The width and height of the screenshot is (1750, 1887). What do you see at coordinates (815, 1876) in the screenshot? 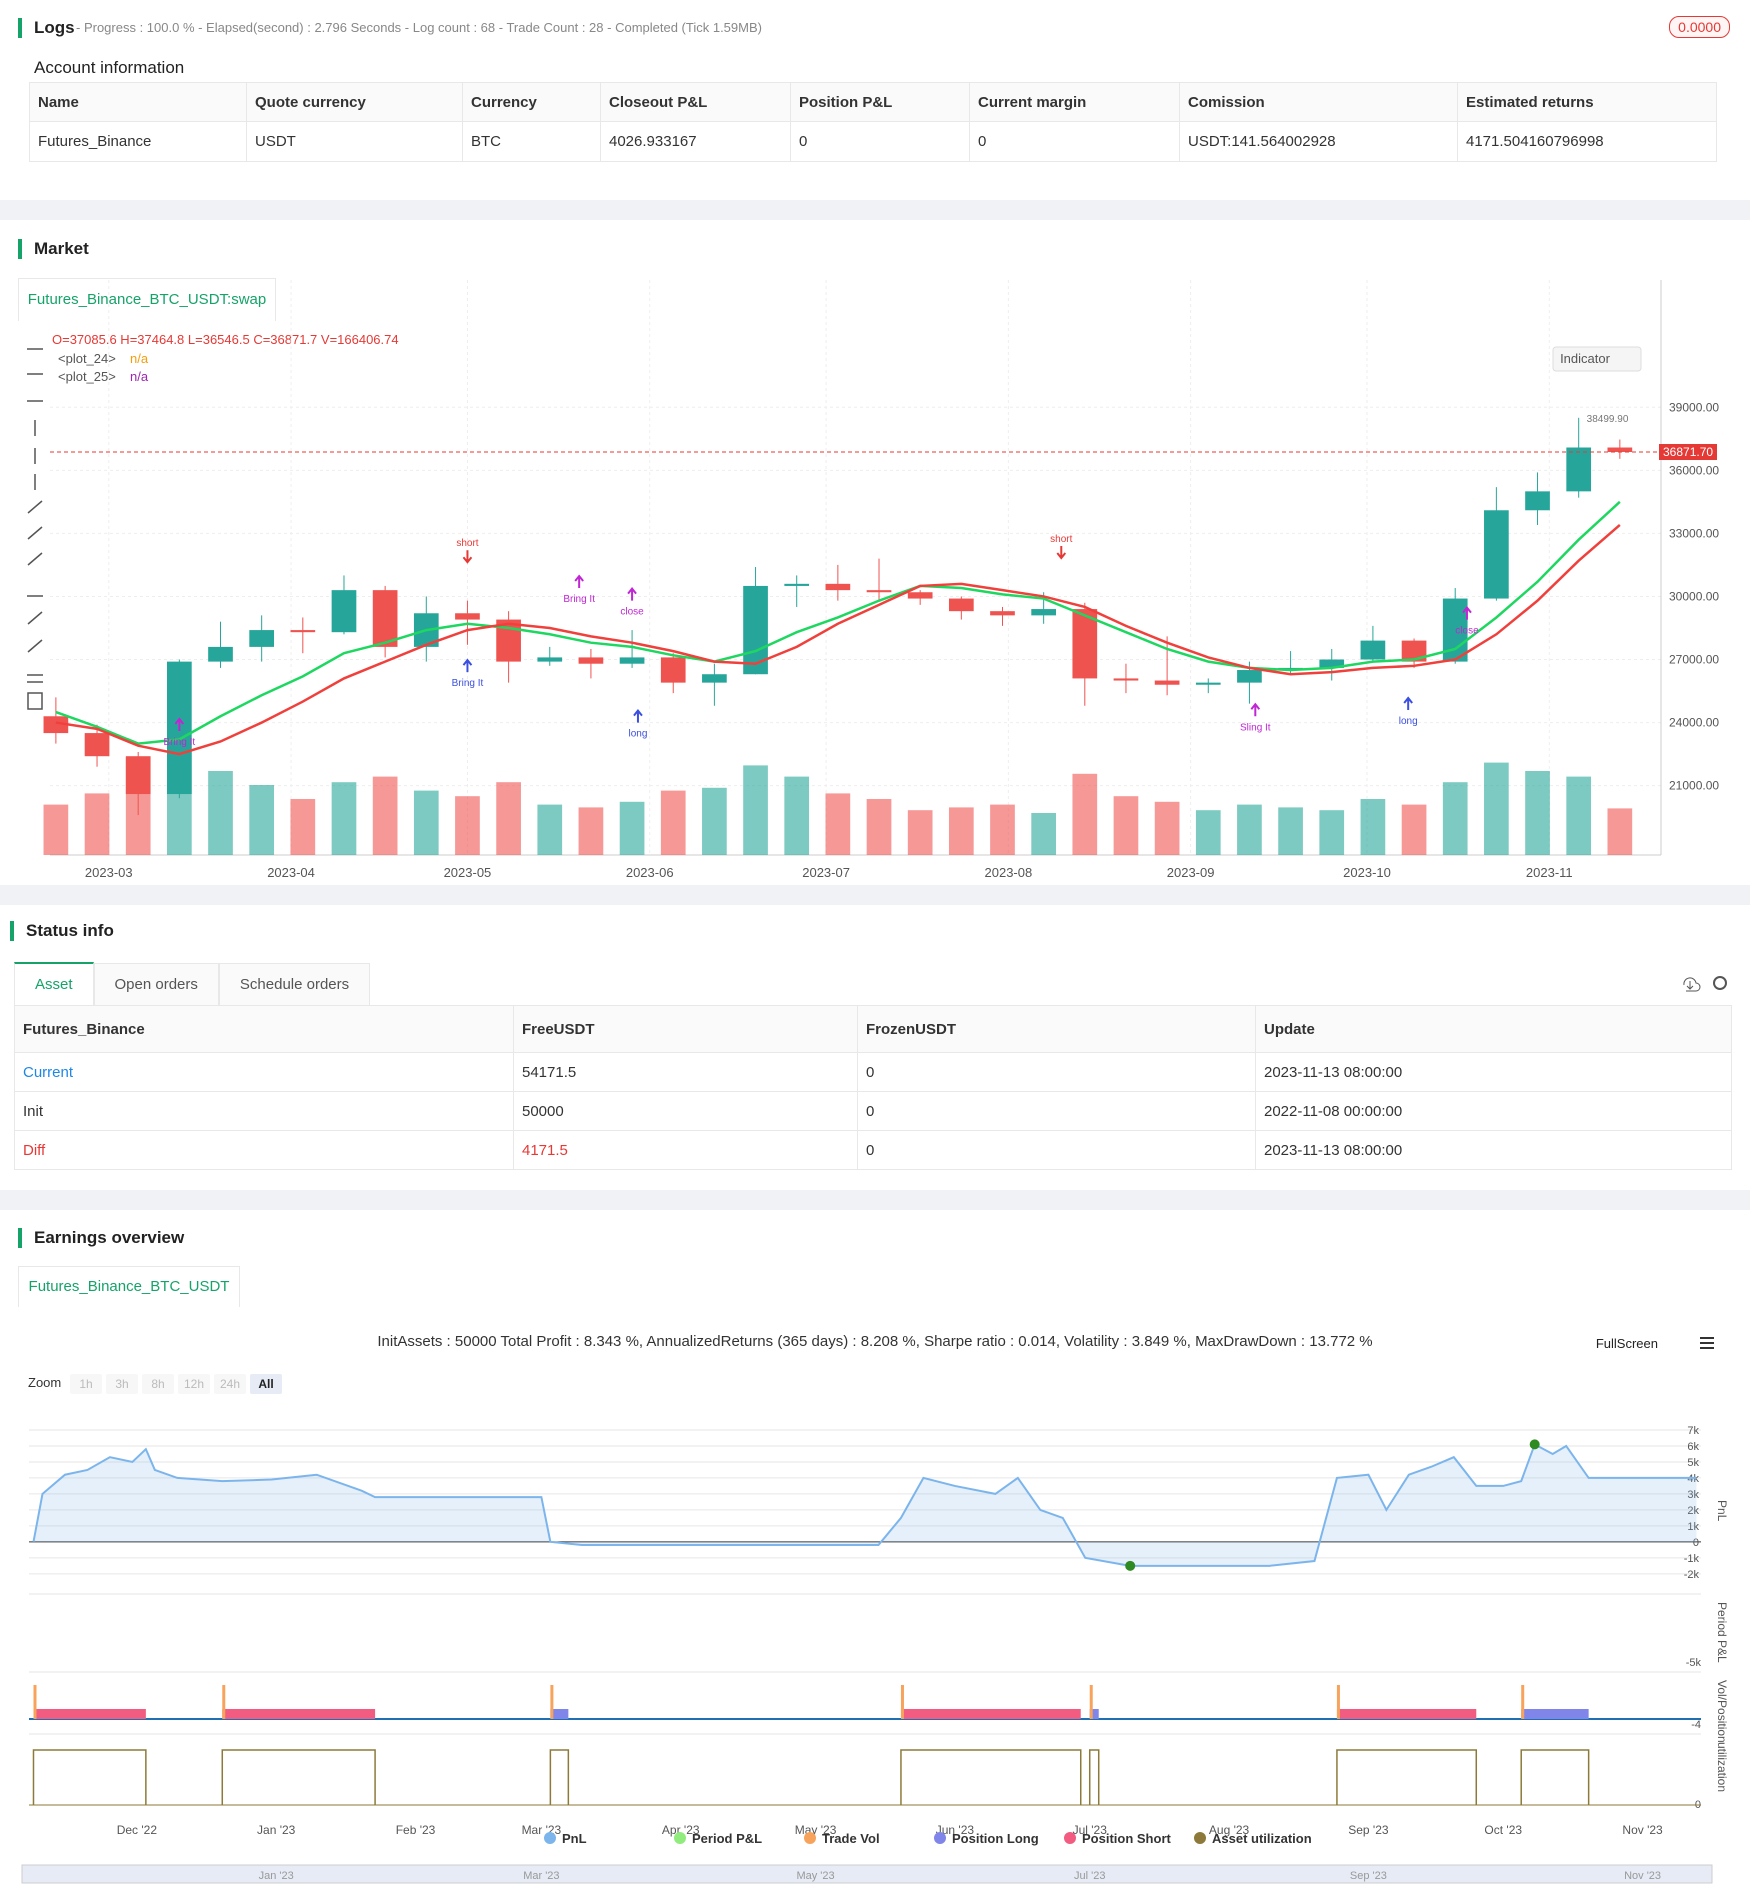
I see `navigator-label: May '23` at bounding box center [815, 1876].